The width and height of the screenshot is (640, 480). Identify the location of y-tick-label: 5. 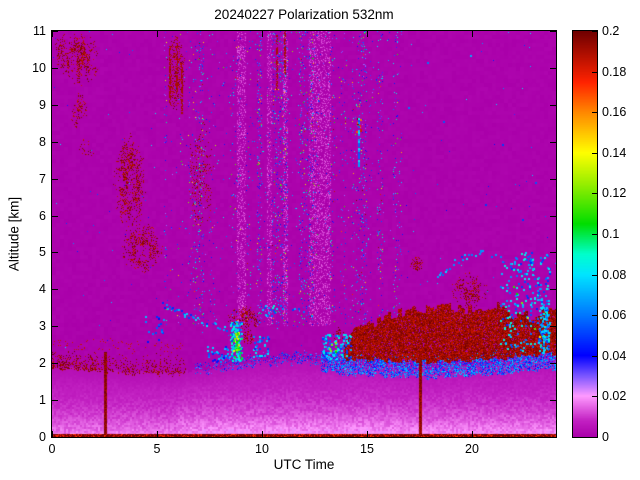
(42, 252).